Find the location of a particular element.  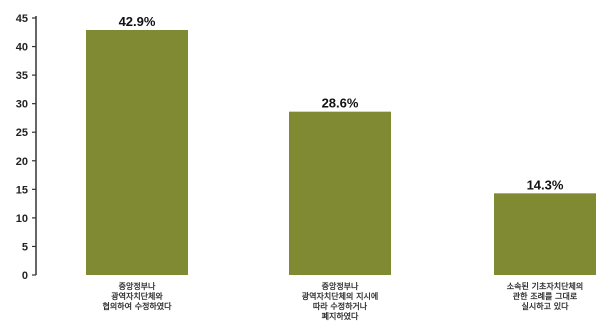

category-label-2: 폐지하였다 is located at coordinates (340, 316).